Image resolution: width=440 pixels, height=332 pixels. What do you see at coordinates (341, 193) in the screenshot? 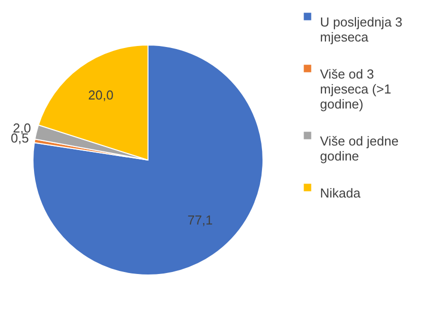
I see `legend-label: Nikada` at bounding box center [341, 193].